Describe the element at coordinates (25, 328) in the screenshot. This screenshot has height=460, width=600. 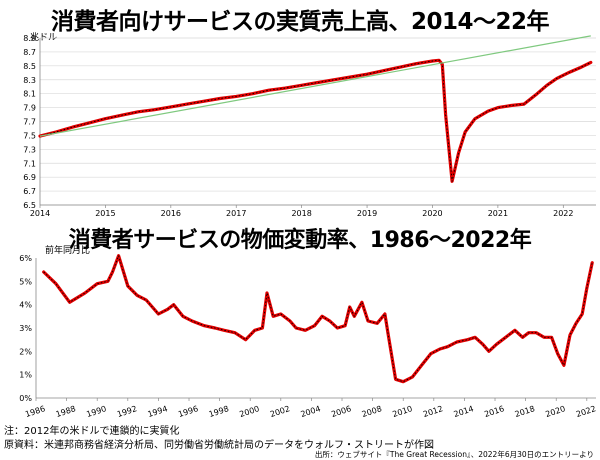
I see `y-tick-label: 3%` at that location.